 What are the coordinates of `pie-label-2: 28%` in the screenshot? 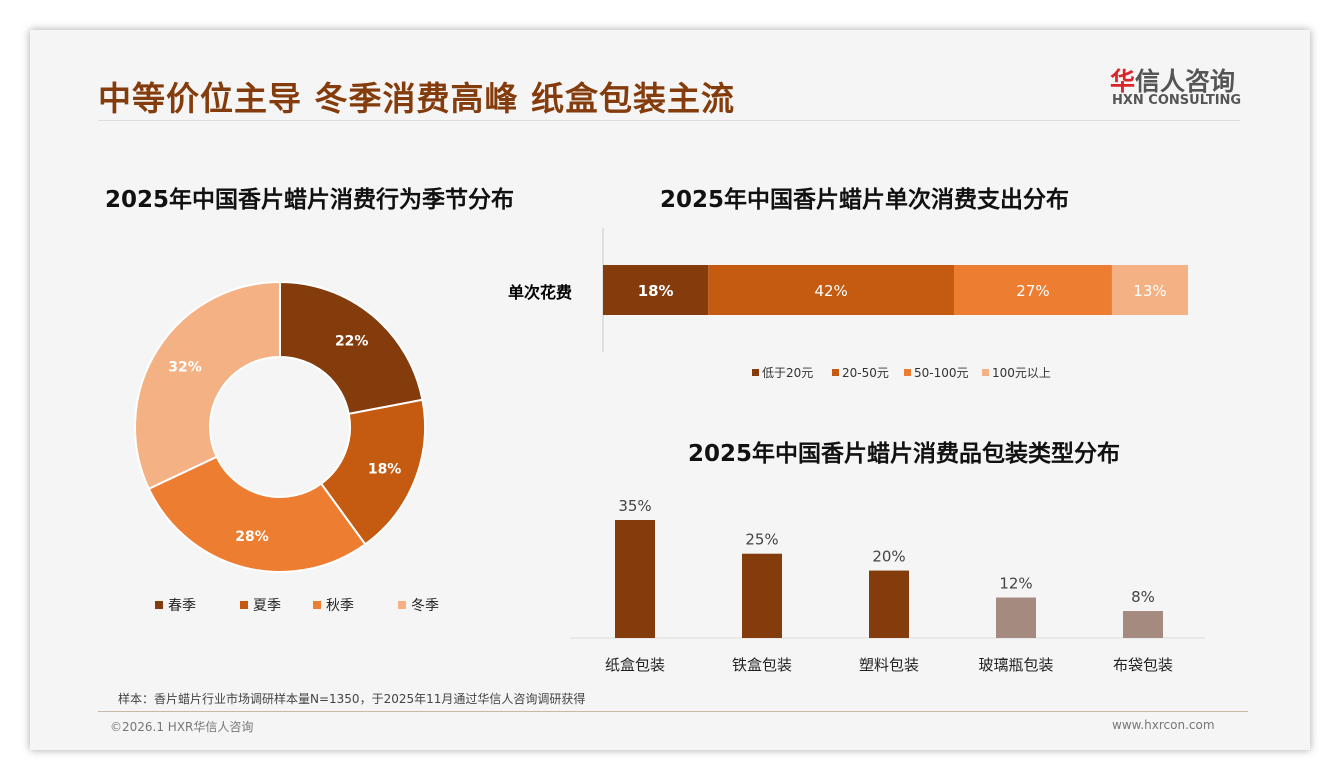 It's located at (252, 537).